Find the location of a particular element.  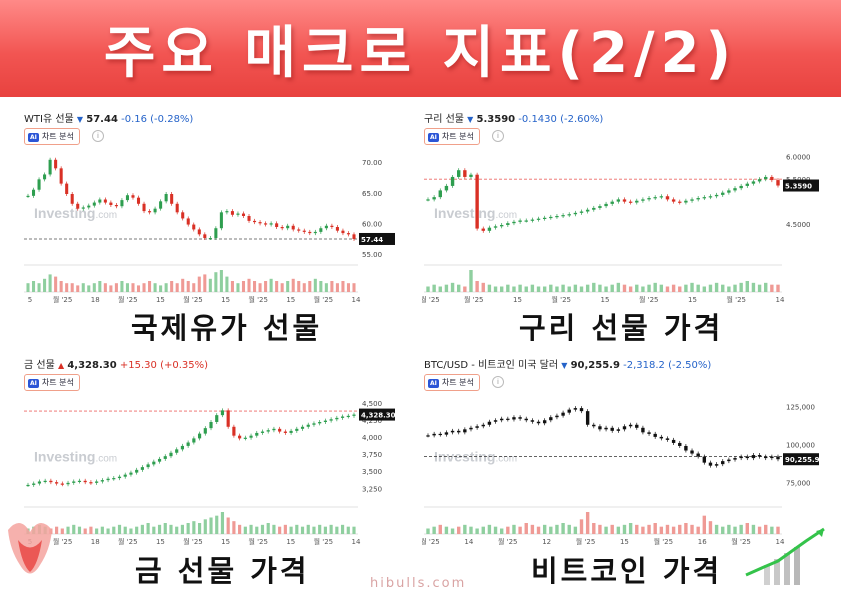

x-tick-label: 18 is located at coordinates (95, 542).